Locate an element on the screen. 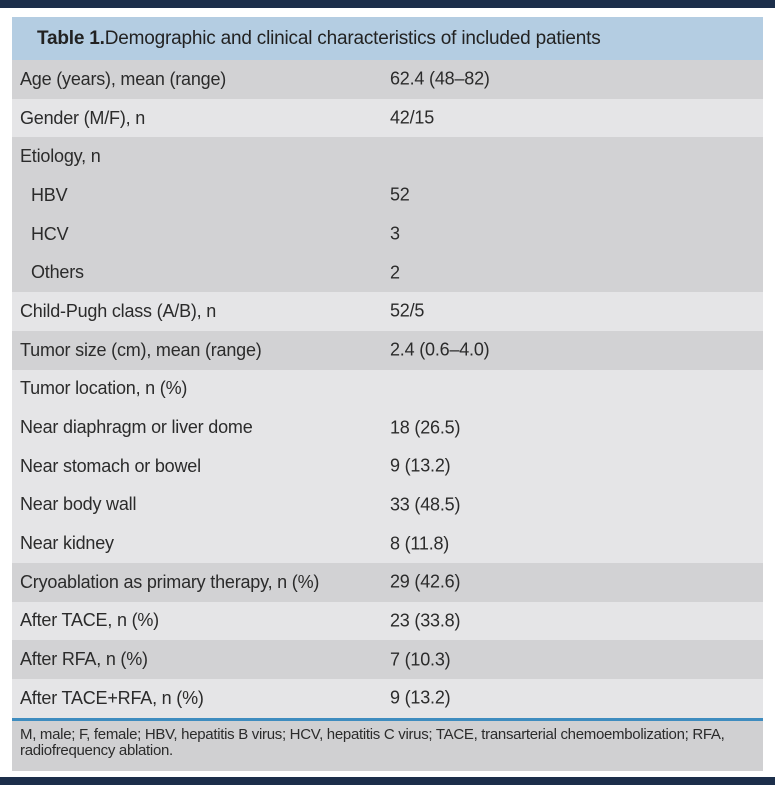 The width and height of the screenshot is (775, 785). table-row: Near stomach or bowel 9 (13.2) is located at coordinates (387, 466).